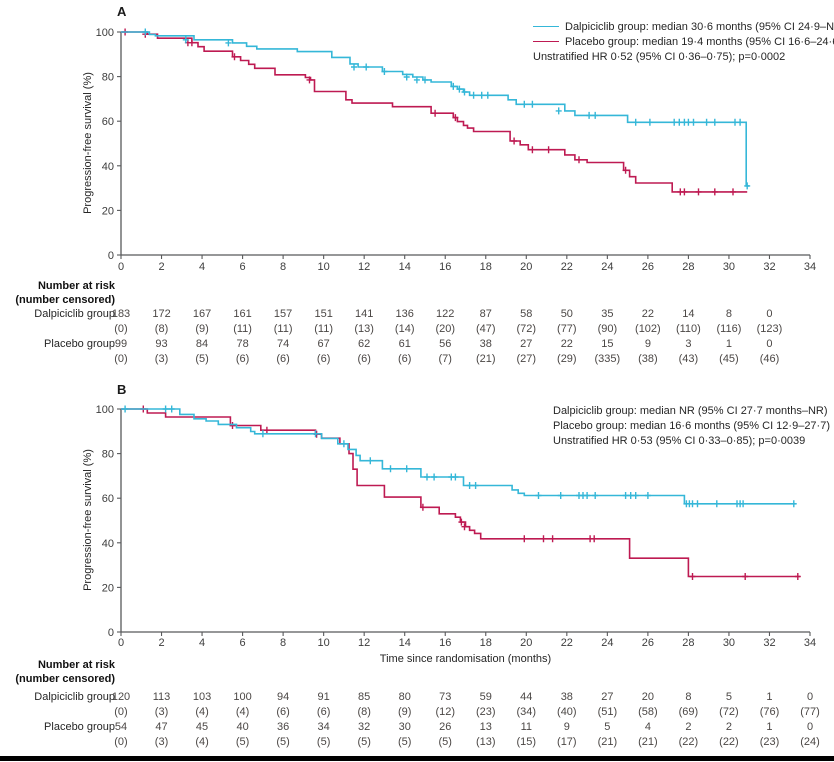  Describe the element at coordinates (242, 742) in the screenshot. I see `censored-count: (5)` at that location.